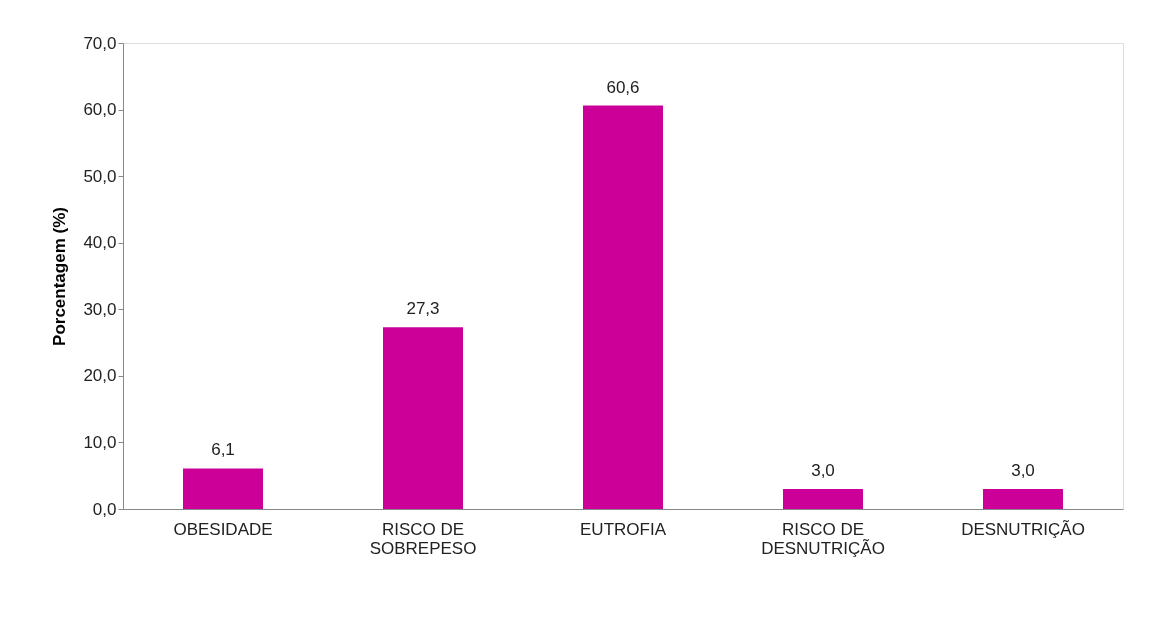  What do you see at coordinates (60, 276) in the screenshot?
I see `y-axis-title: Porcentagem (%)` at bounding box center [60, 276].